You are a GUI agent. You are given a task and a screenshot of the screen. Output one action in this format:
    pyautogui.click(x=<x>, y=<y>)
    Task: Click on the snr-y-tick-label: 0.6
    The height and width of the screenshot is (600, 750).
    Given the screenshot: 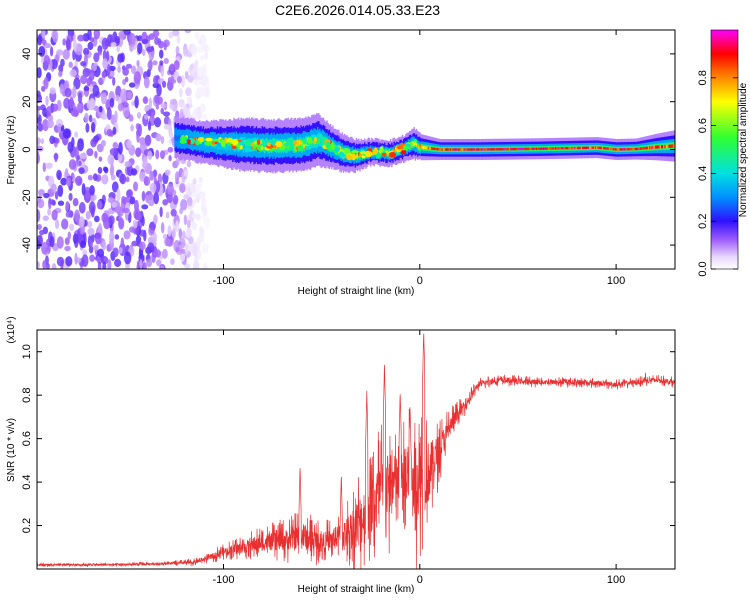 What is the action you would take?
    pyautogui.click(x=27, y=438)
    